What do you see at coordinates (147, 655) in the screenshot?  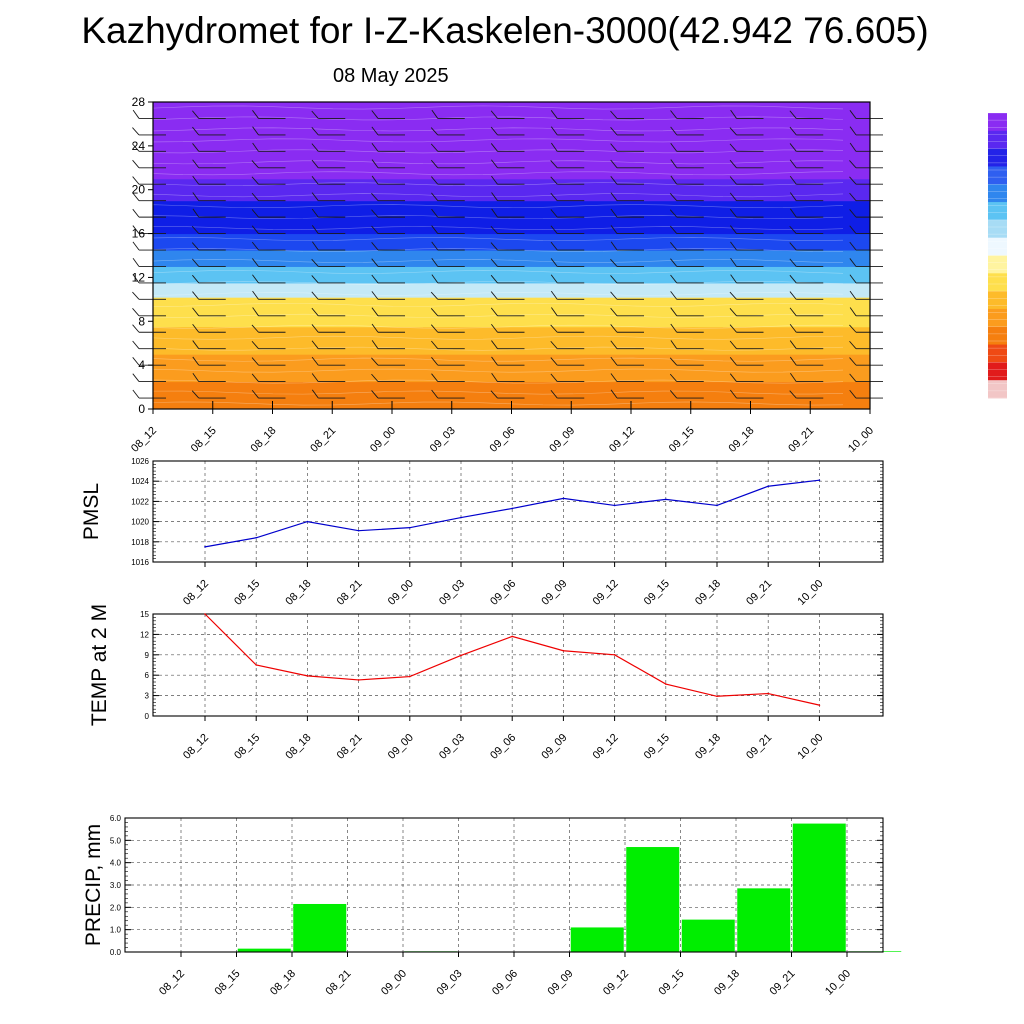 I see `y-tick-label: 9` at bounding box center [147, 655].